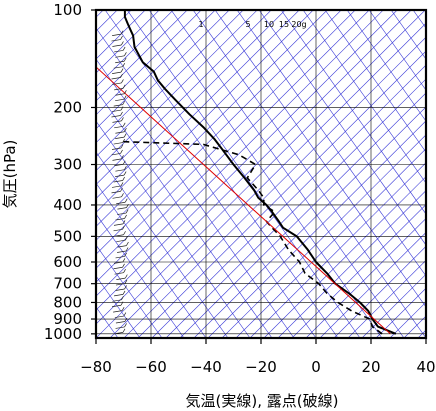  Describe the element at coordinates (258, 357) in the screenshot. I see `x-axis: −80 −60 −40 −20 0 20 40` at that location.